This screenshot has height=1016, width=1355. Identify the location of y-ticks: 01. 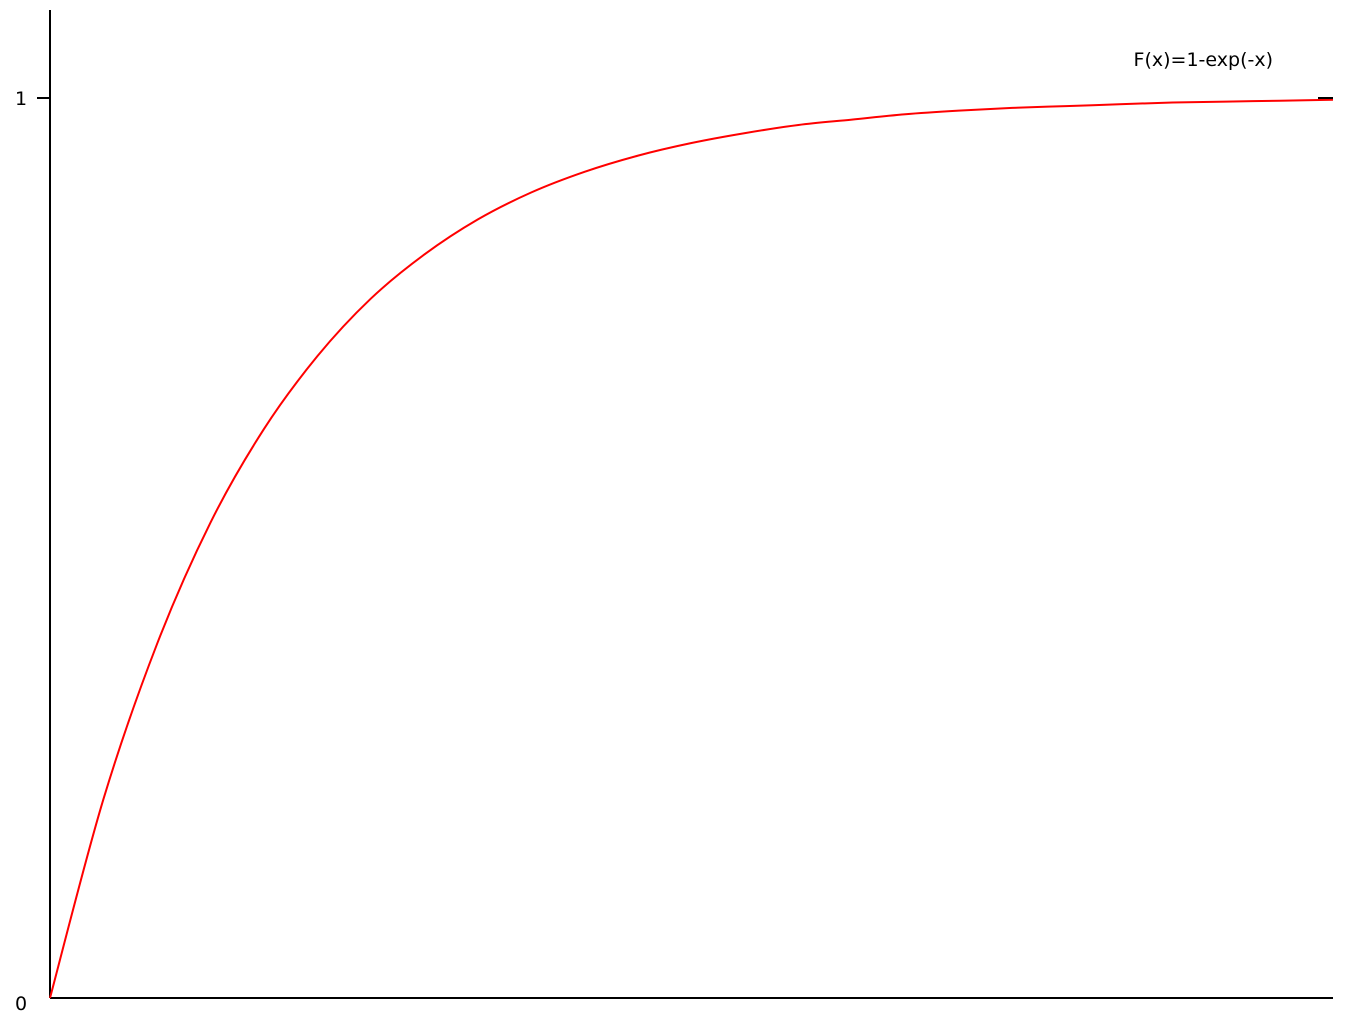
(32, 551).